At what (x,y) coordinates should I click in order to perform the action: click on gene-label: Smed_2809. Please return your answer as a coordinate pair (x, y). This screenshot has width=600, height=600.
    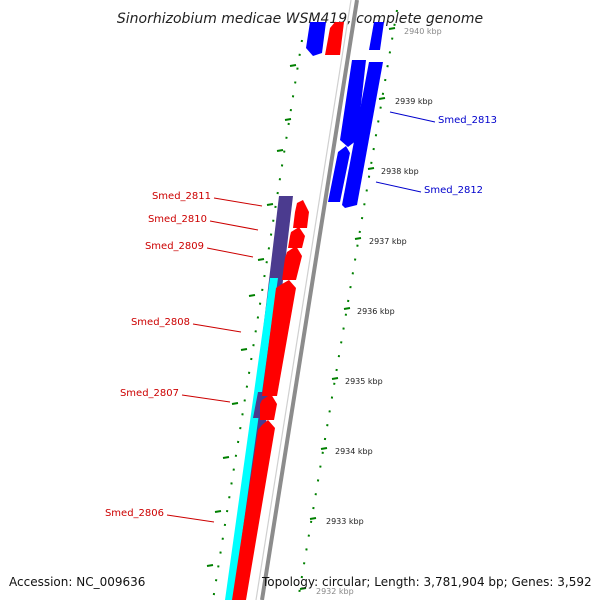
    Looking at the image, I should click on (174, 246).